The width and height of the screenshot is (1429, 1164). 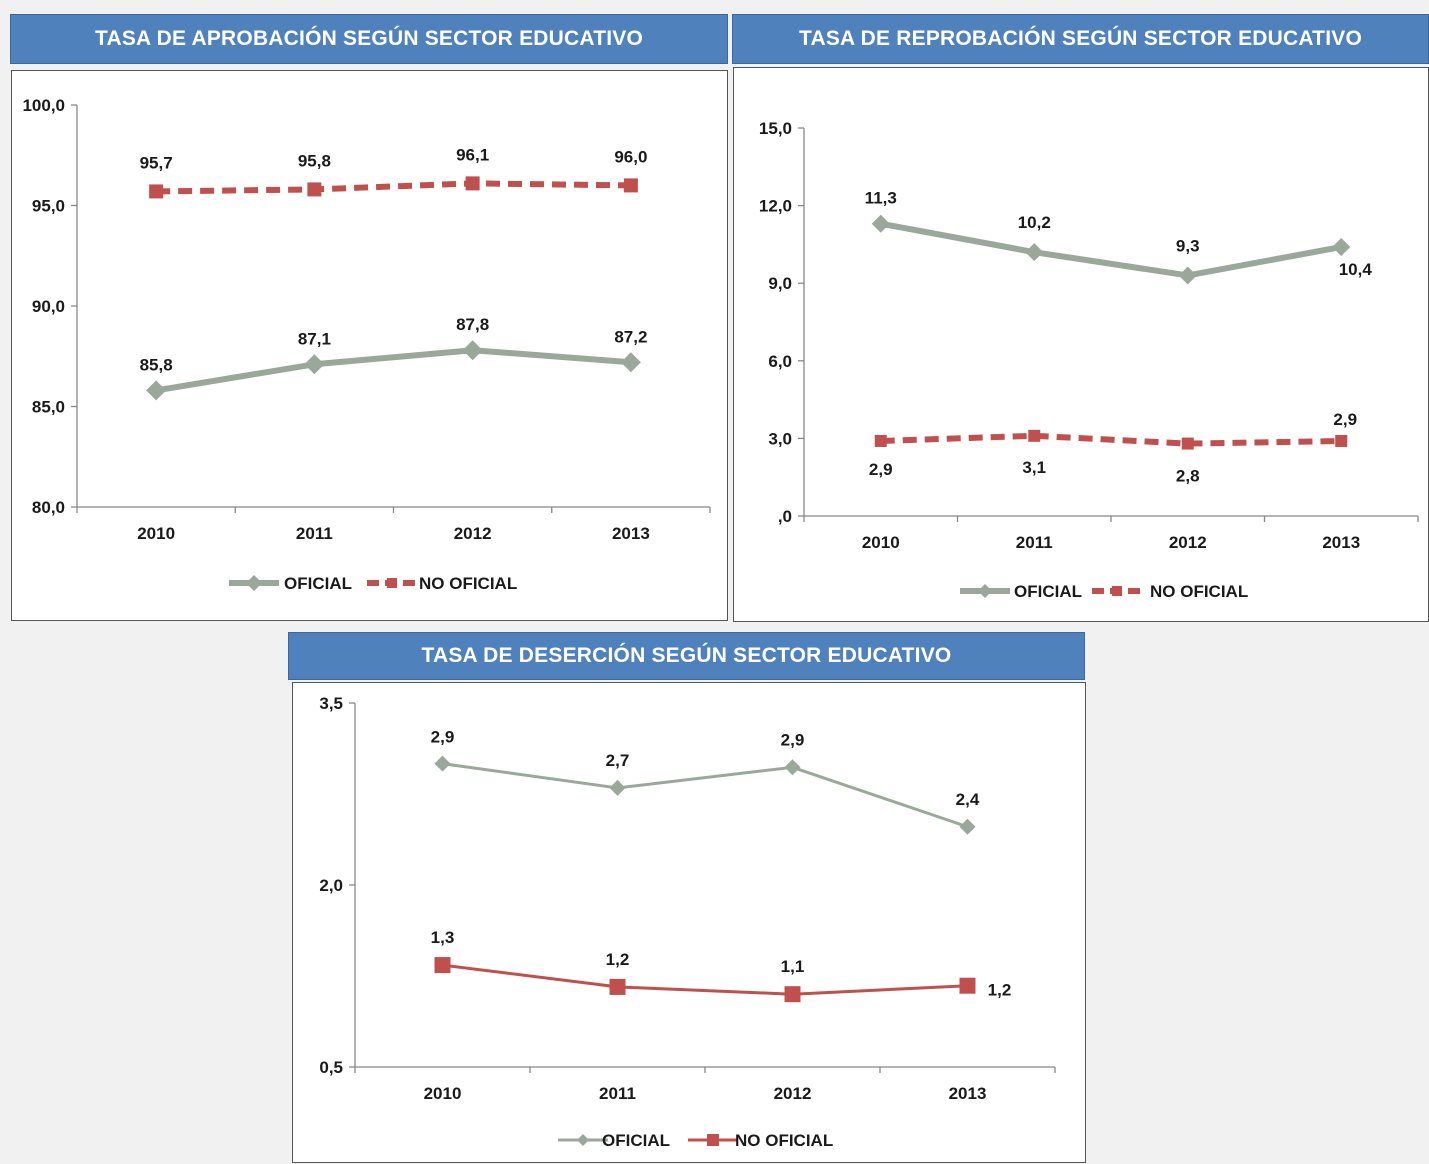 I want to click on chart-title-desercion: TASA DE DESERCIÓN SEGÚN SECTOR EDUCATIVO, so click(x=686, y=656).